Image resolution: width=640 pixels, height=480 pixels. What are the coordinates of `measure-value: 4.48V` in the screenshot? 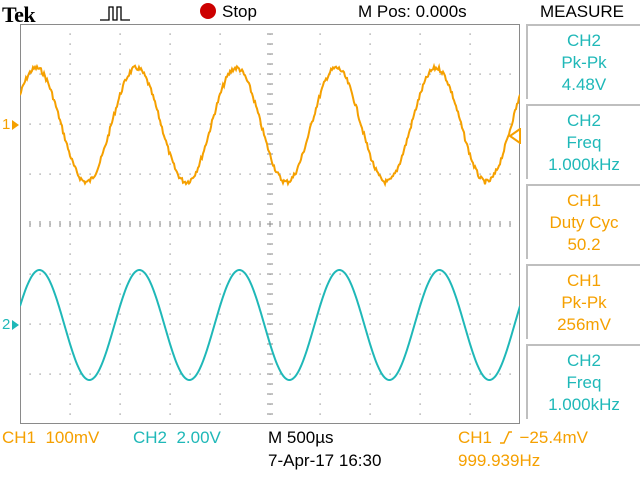 It's located at (584, 84).